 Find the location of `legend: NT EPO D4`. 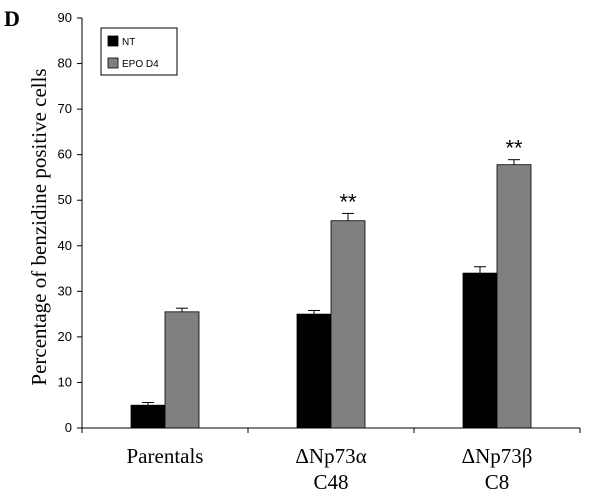

legend: NT EPO D4 is located at coordinates (139, 51).